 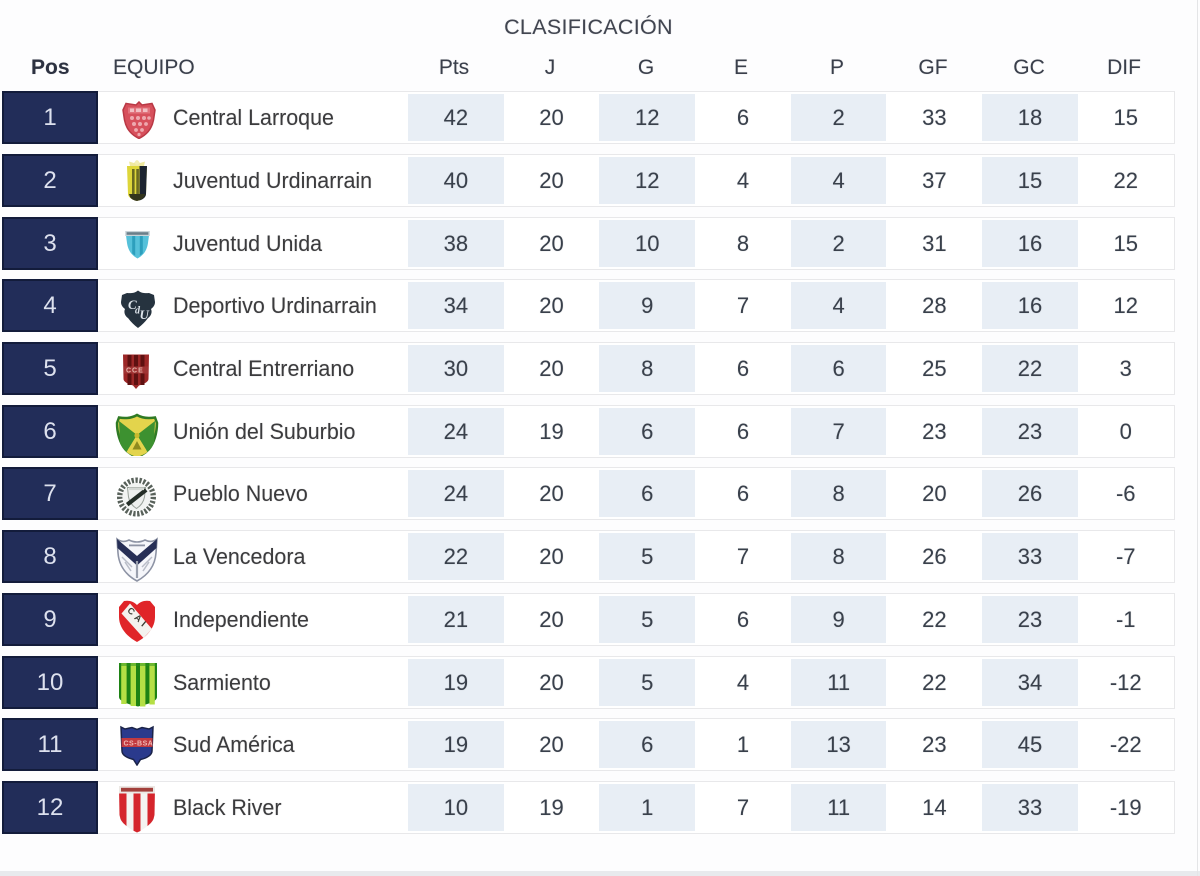 I want to click on svg-text: I, so click(x=143, y=623).